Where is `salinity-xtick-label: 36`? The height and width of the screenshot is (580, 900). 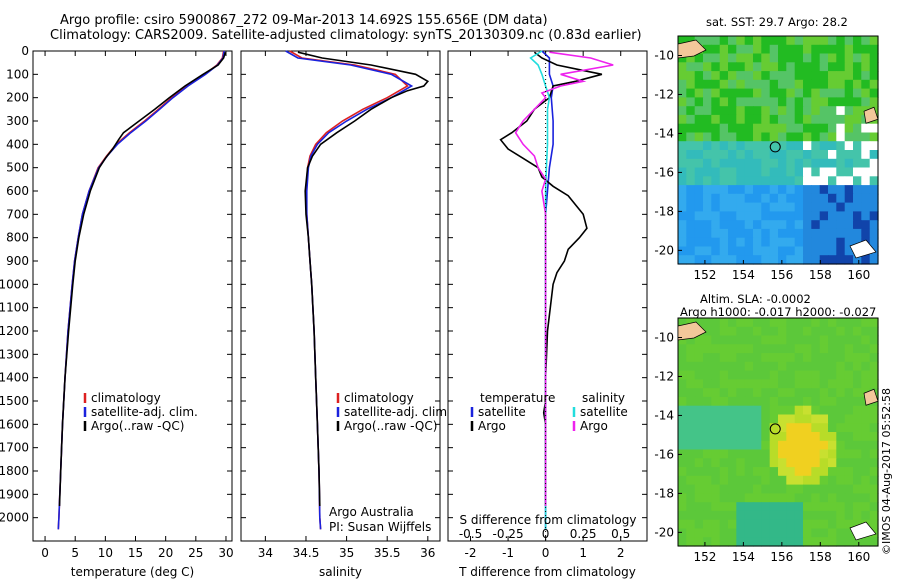 salinity-xtick-label: 36 is located at coordinates (427, 553).